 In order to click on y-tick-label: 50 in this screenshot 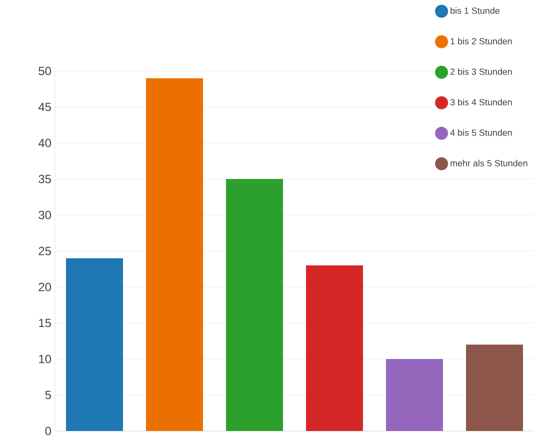, I will do `click(45, 71)`.